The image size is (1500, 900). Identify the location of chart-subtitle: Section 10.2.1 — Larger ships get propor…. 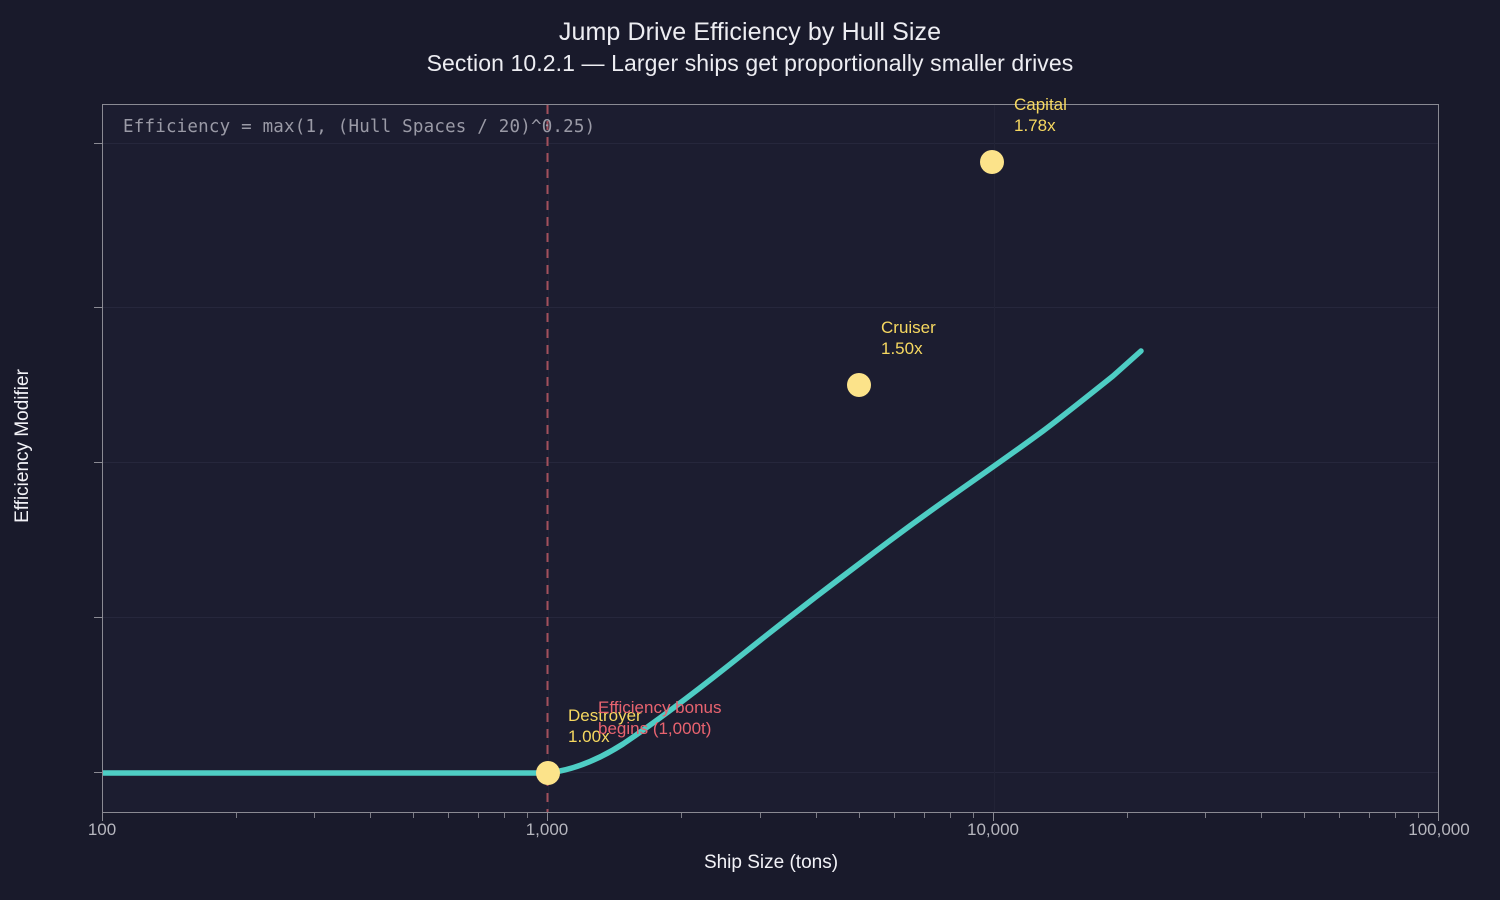
(750, 63).